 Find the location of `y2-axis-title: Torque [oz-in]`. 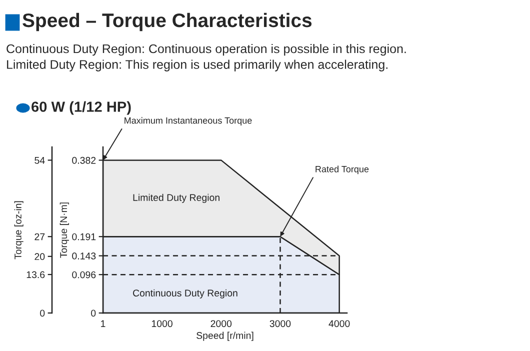

y2-axis-title: Torque [oz-in] is located at coordinates (19, 230).